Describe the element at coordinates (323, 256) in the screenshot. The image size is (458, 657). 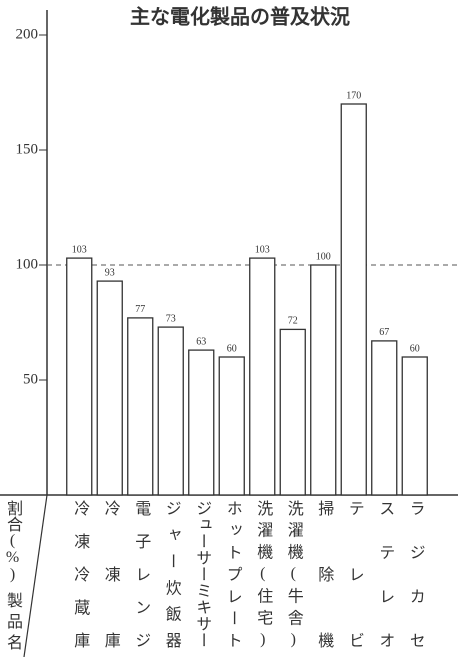
I see `value-label: 100` at that location.